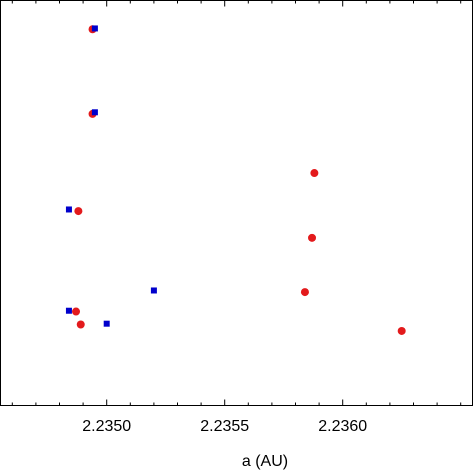 This screenshot has height=474, width=474. Describe the element at coordinates (265, 461) in the screenshot. I see `x-axis-title: a (AU)` at that location.